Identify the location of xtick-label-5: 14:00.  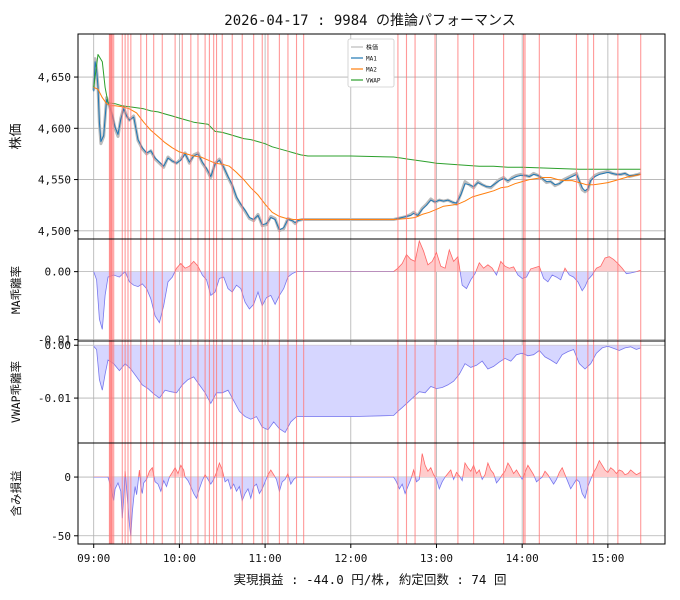
(522, 558).